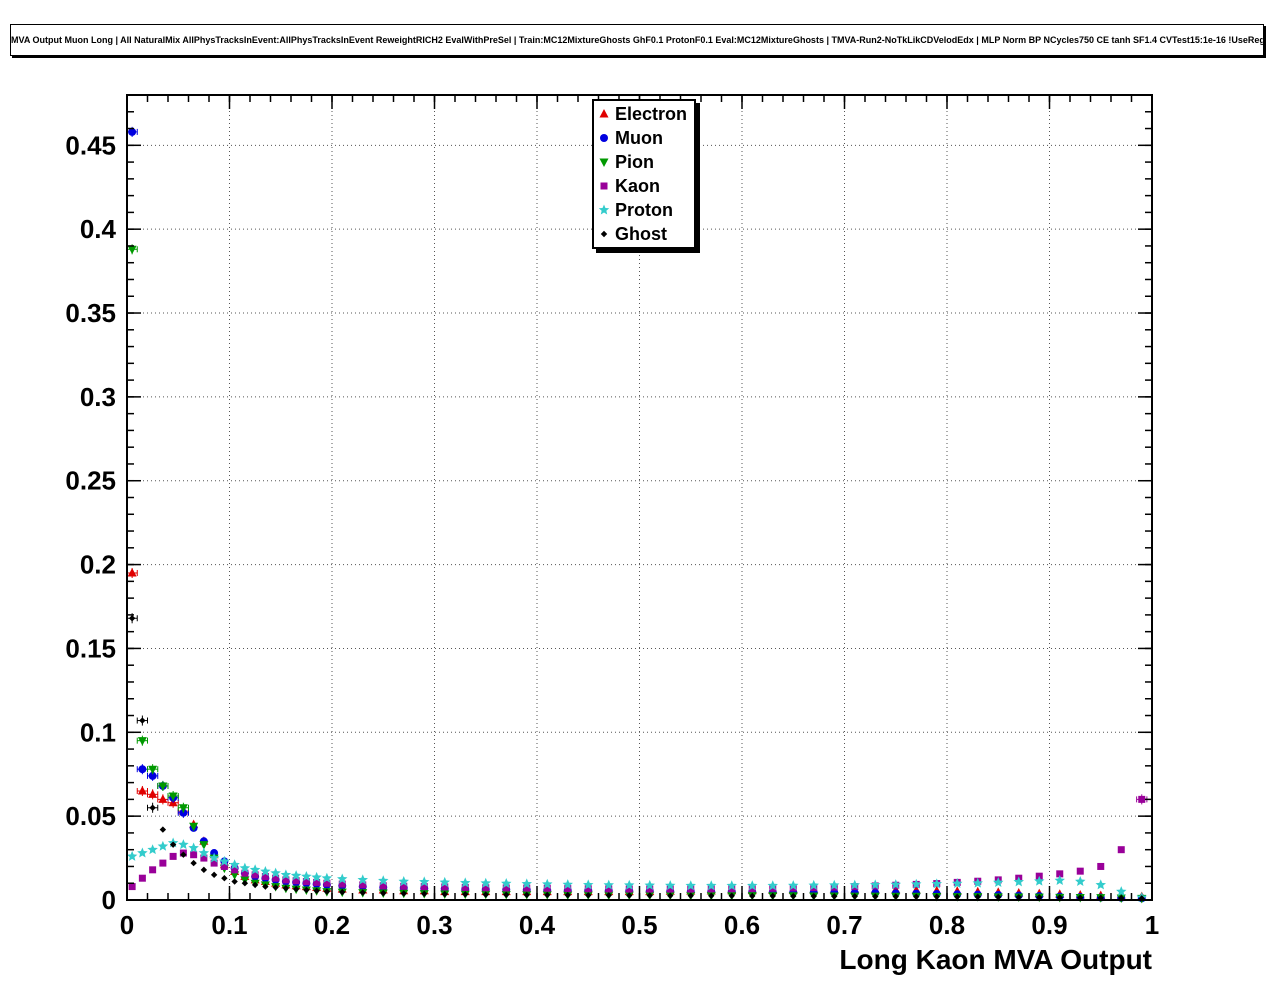 The height and width of the screenshot is (996, 1276). Describe the element at coordinates (644, 234) in the screenshot. I see `legend-entry-ghost: Ghost` at that location.